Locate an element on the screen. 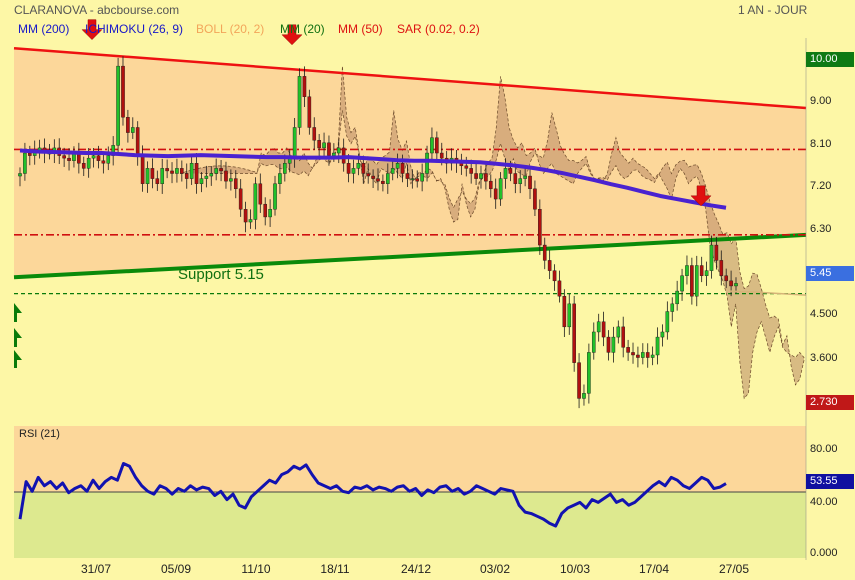 The width and height of the screenshot is (855, 580). y-tick-label: 3.600 is located at coordinates (824, 358).